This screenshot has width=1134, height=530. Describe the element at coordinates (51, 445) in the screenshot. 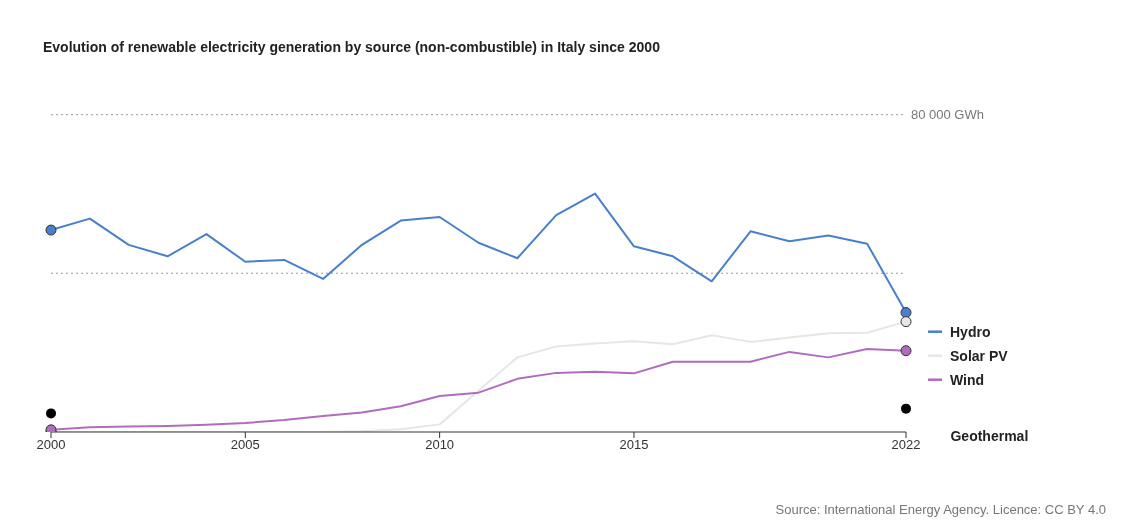

I see `x-tick-label: 2000` at that location.